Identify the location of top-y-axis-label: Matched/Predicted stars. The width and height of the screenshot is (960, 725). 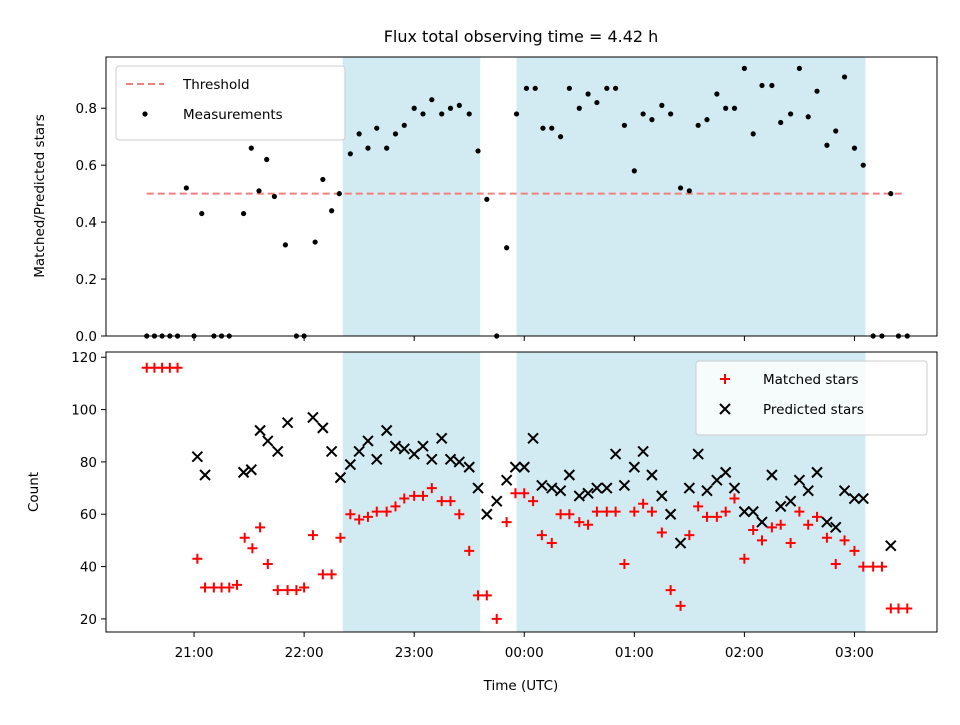
(40, 195).